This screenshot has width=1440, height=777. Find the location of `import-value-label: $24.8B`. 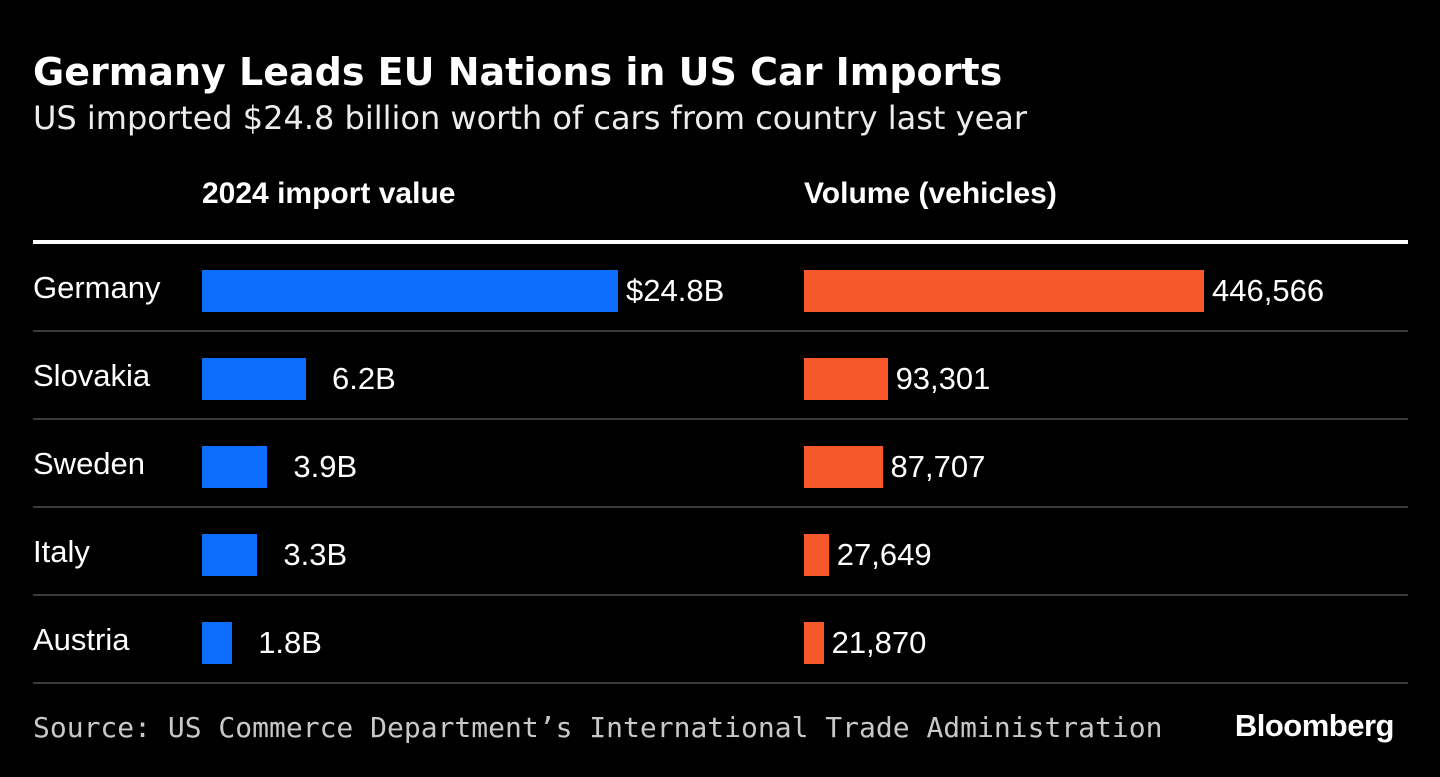

import-value-label: $24.8B is located at coordinates (675, 290).